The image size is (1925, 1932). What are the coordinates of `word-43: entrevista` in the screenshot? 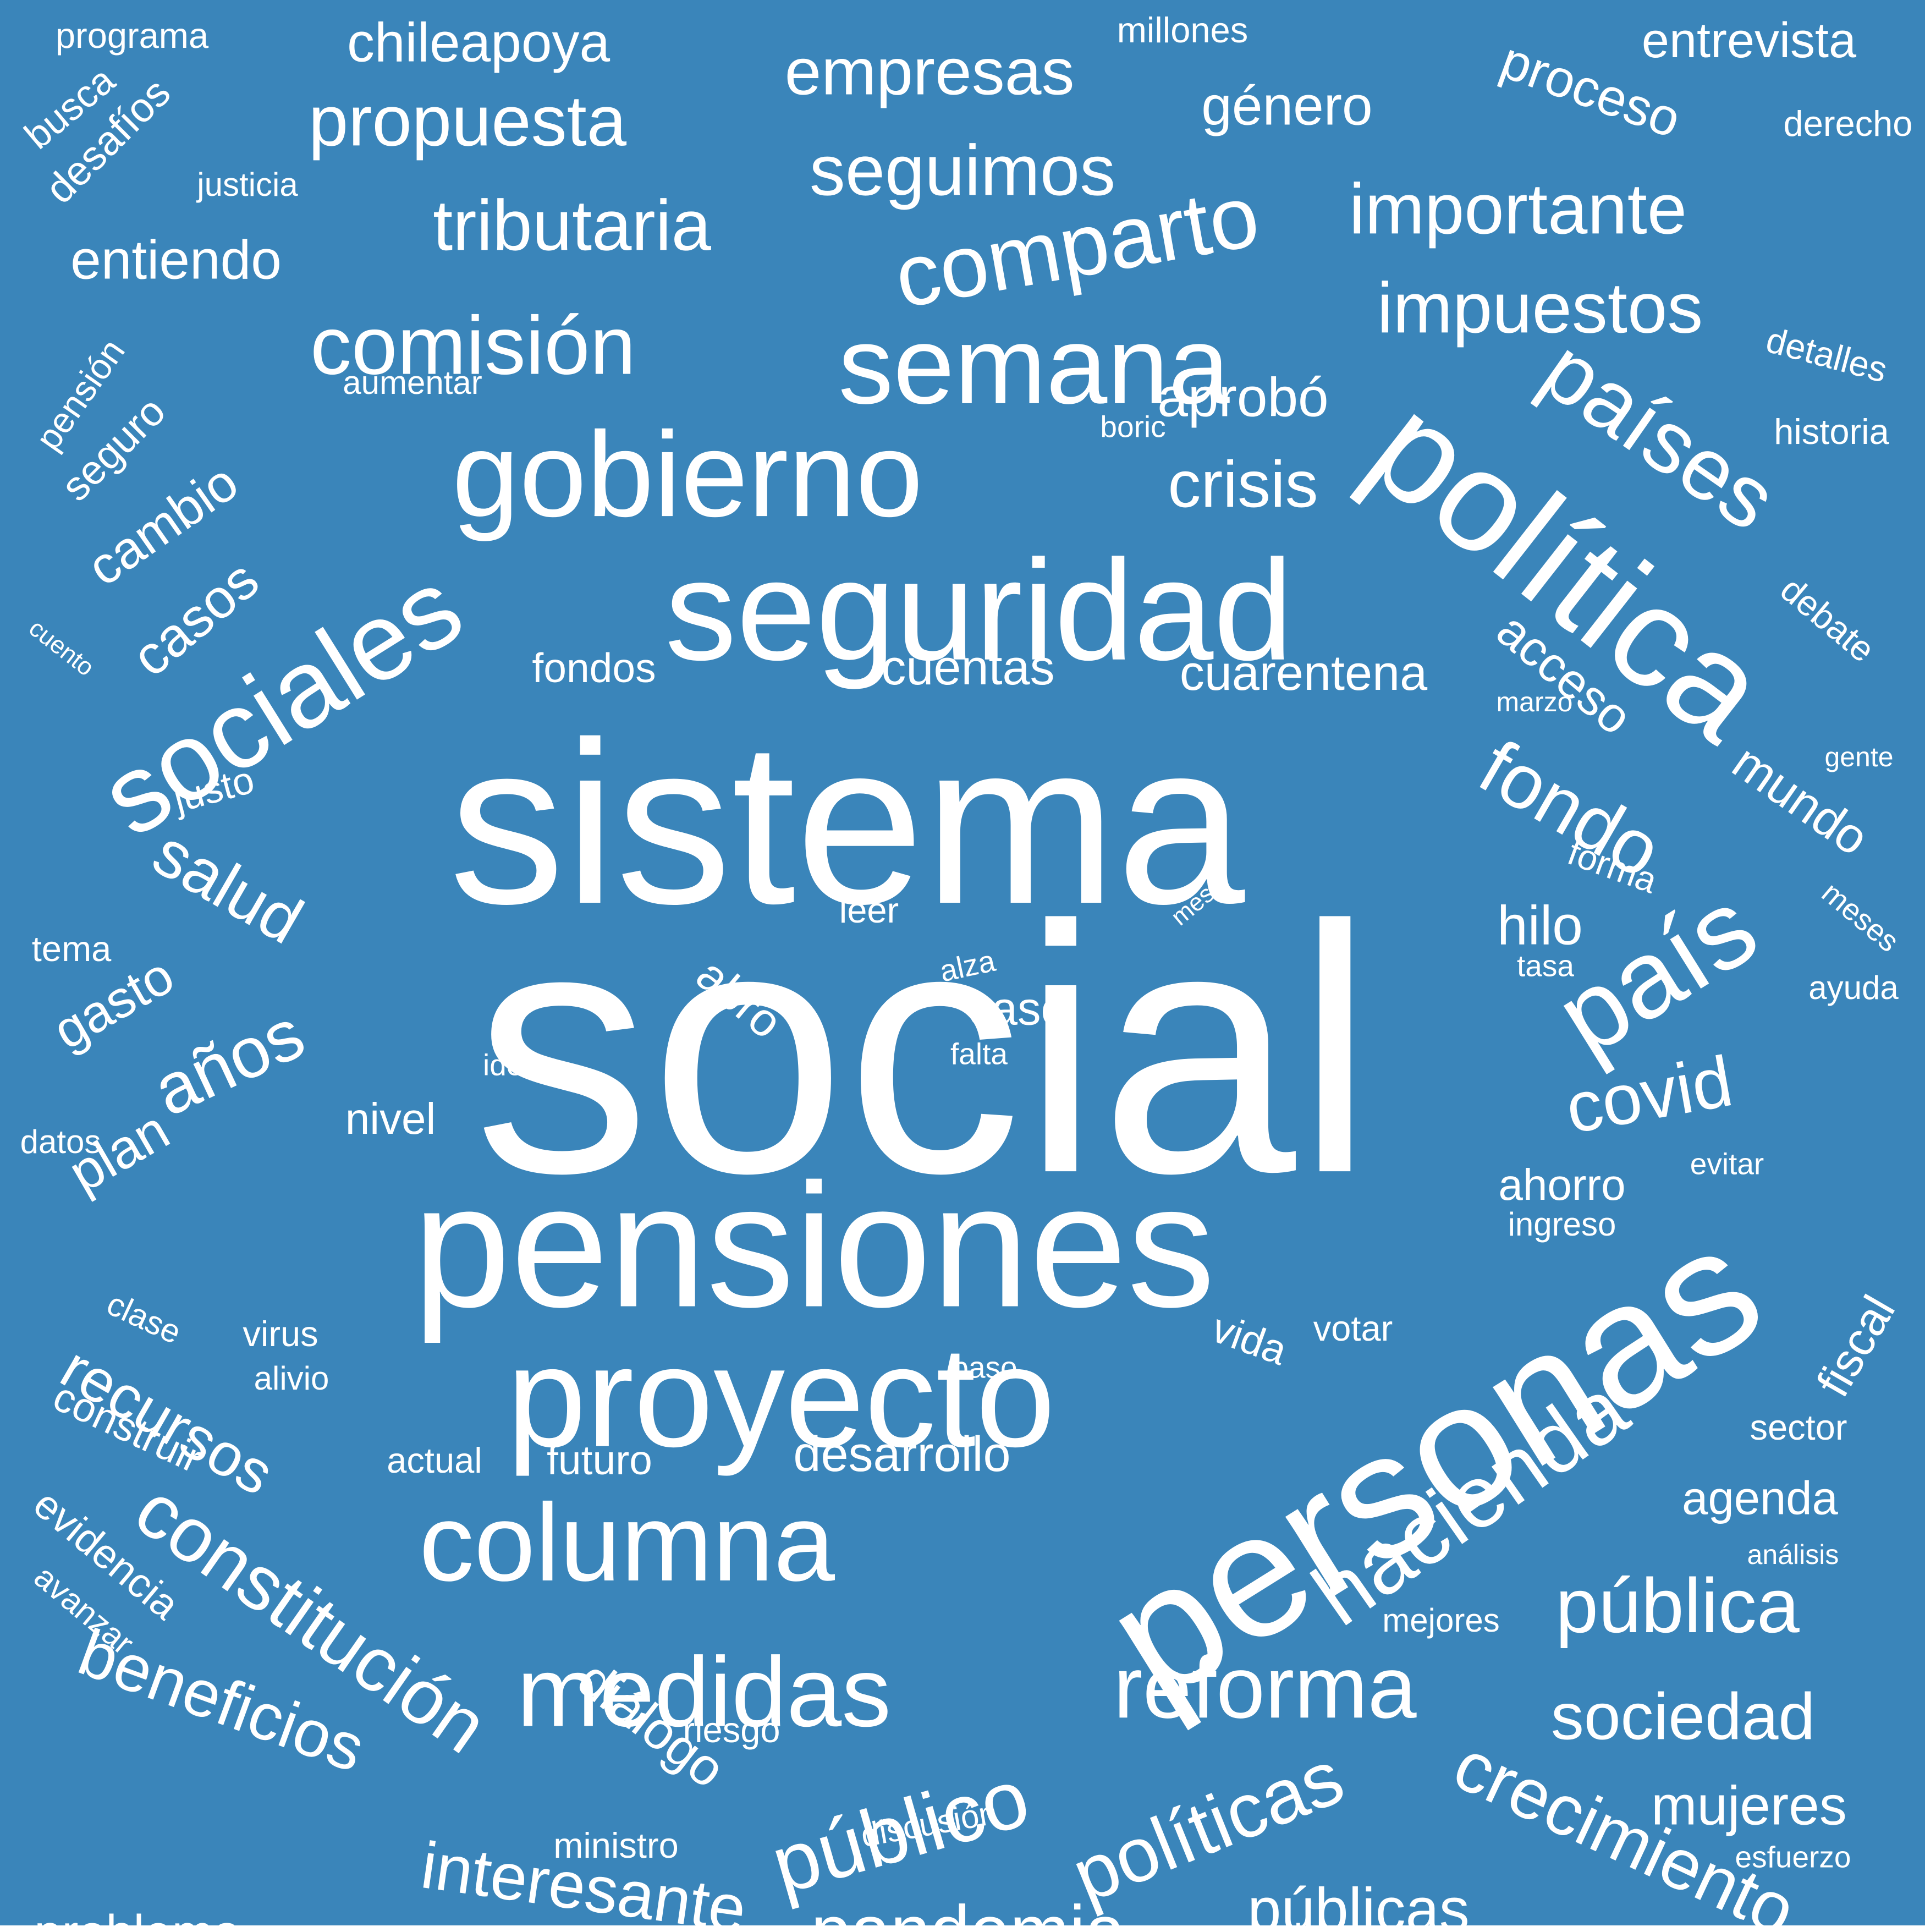 It's located at (1750, 40).